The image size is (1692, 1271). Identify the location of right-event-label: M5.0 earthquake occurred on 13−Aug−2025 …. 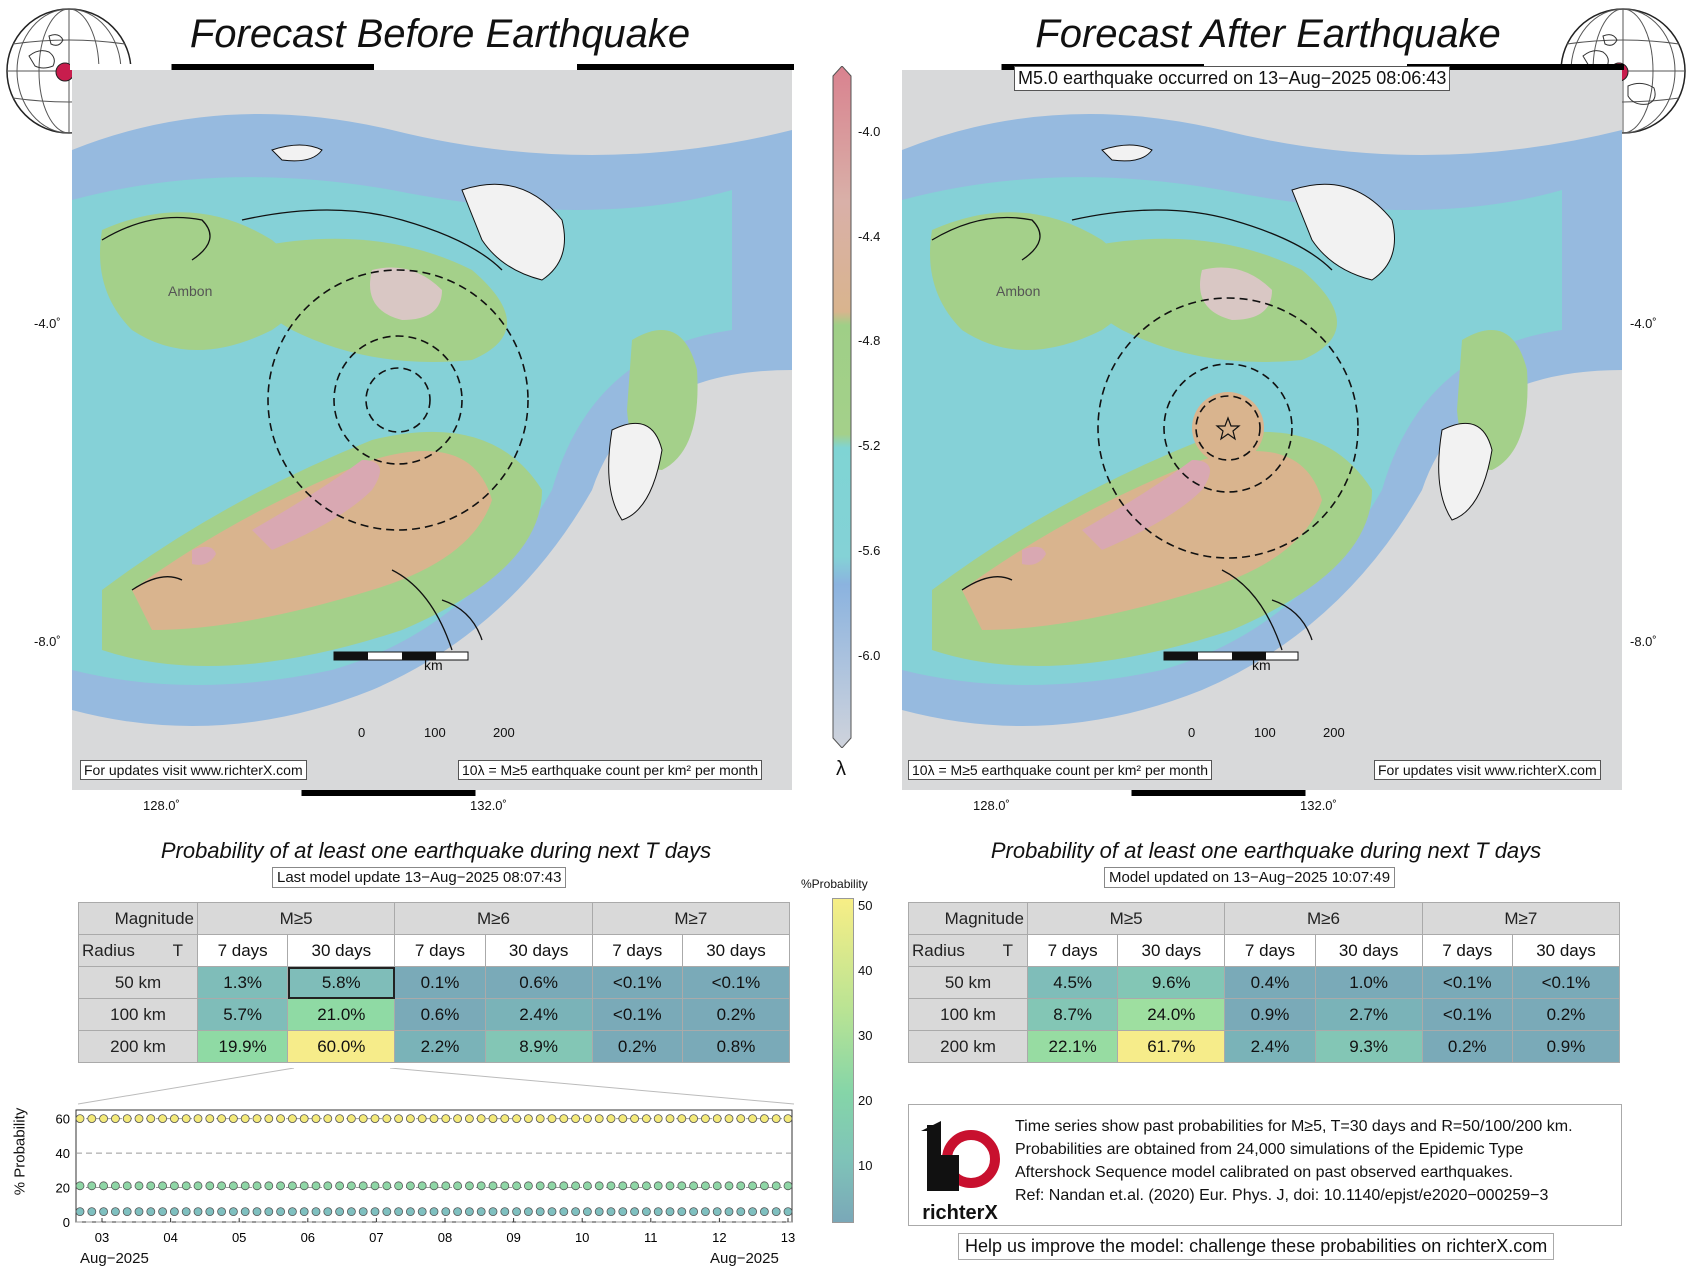
(1232, 78).